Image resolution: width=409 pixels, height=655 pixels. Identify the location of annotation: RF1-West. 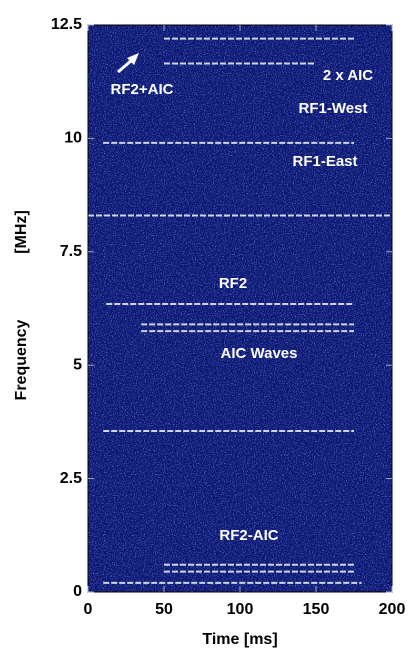
(333, 108).